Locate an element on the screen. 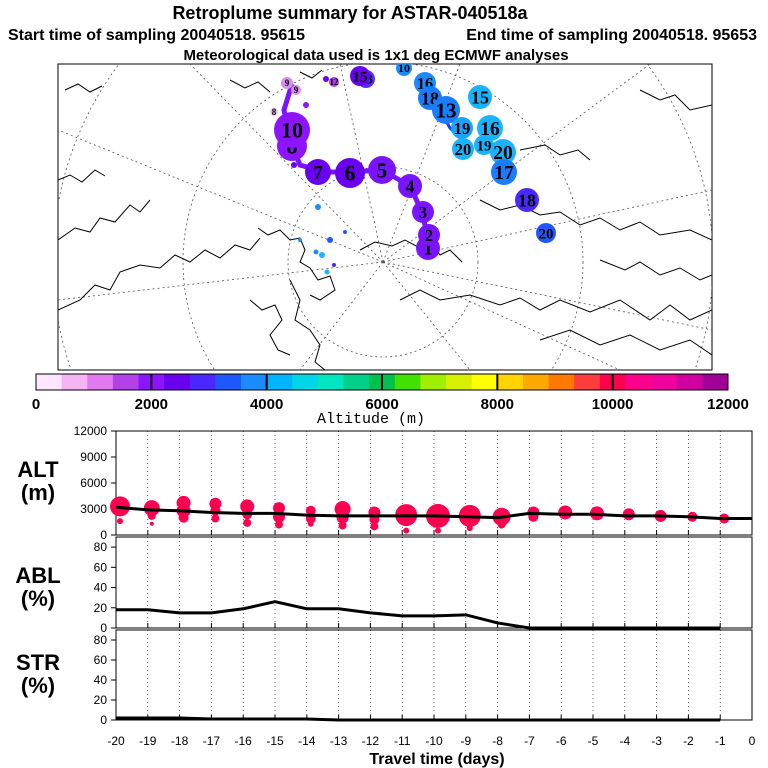  centroid-label: 12 is located at coordinates (335, 82).